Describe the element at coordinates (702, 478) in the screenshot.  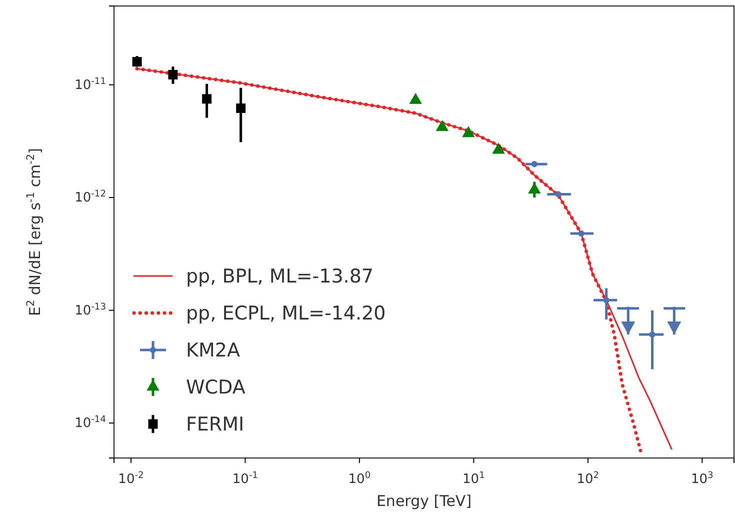
I see `x-tick-label: 10$^{3}$` at that location.